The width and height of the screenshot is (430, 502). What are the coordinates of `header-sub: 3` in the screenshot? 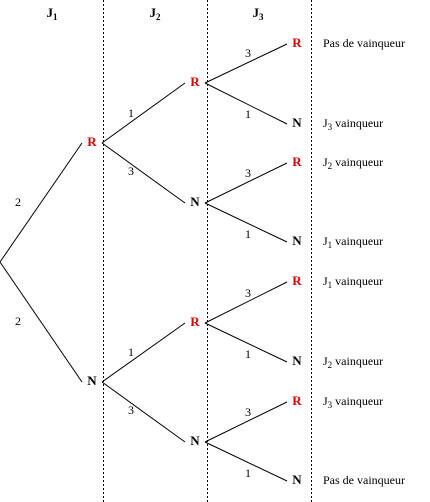 It's located at (261, 17).